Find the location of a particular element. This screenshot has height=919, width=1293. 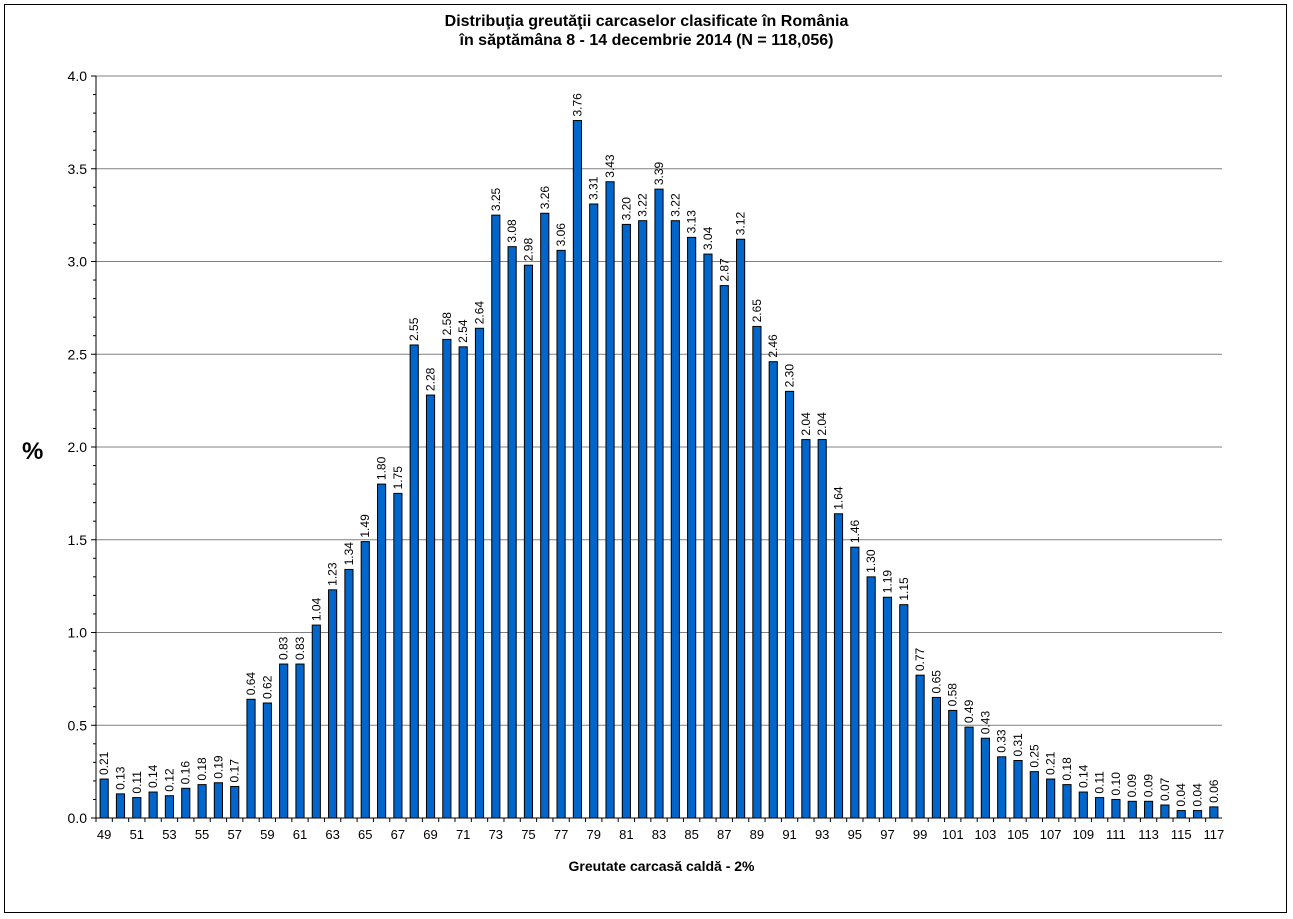

data-label: 3.22 is located at coordinates (643, 205).